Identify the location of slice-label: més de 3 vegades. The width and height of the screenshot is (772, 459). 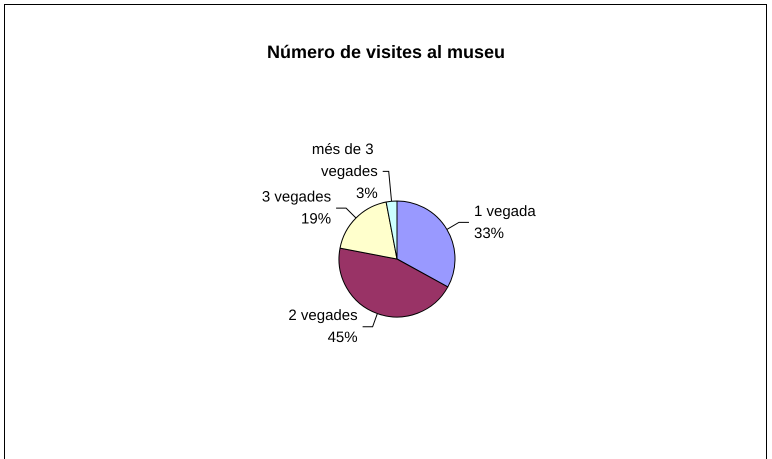
(345, 160).